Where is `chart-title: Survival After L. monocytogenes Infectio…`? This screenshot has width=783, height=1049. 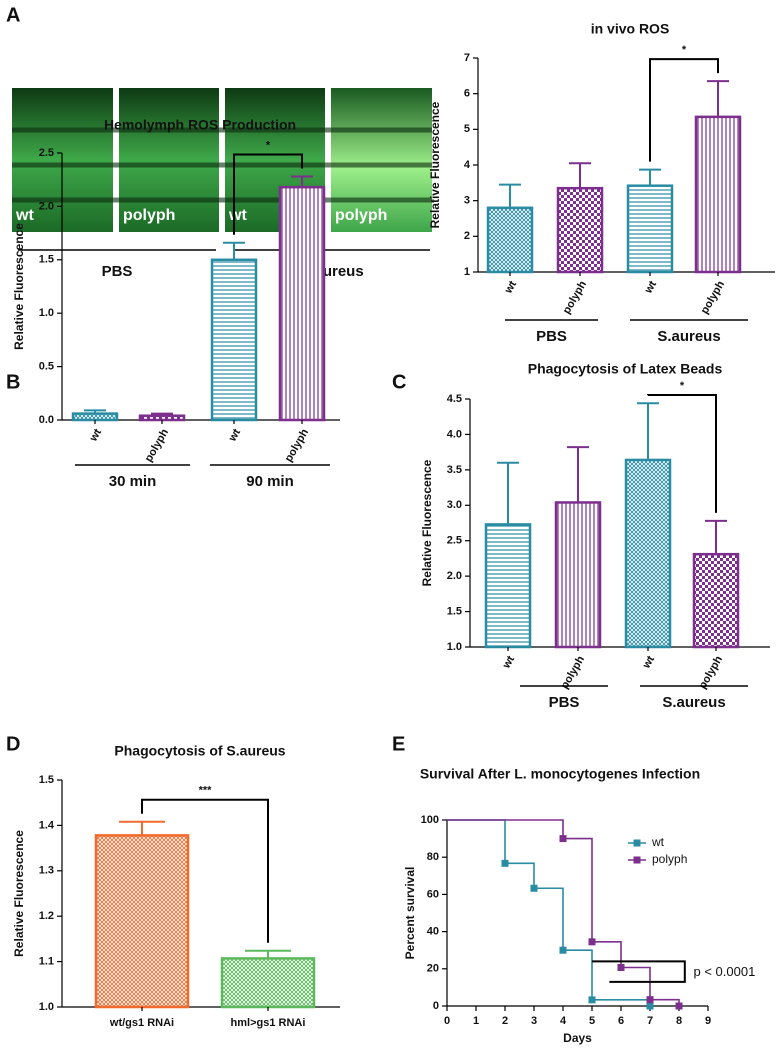
chart-title: Survival After L. monocytogenes Infectio… is located at coordinates (560, 774).